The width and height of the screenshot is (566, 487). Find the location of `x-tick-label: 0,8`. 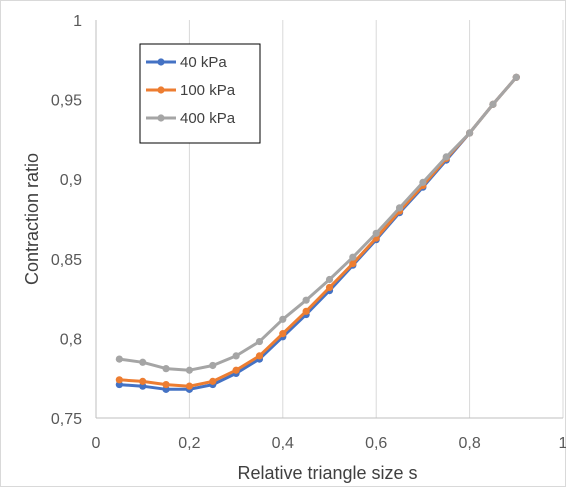

x-tick-label: 0,8 is located at coordinates (469, 443).